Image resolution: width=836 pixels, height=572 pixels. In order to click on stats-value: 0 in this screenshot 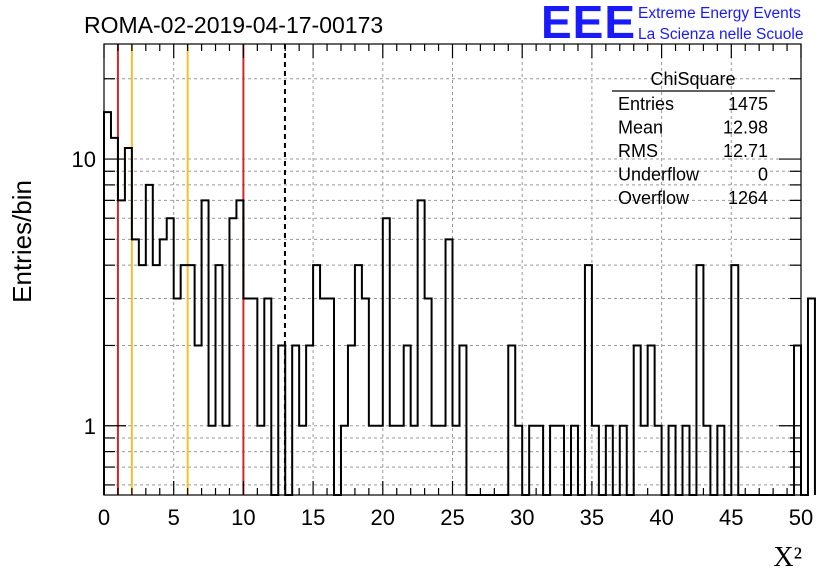, I will do `click(763, 175)`.